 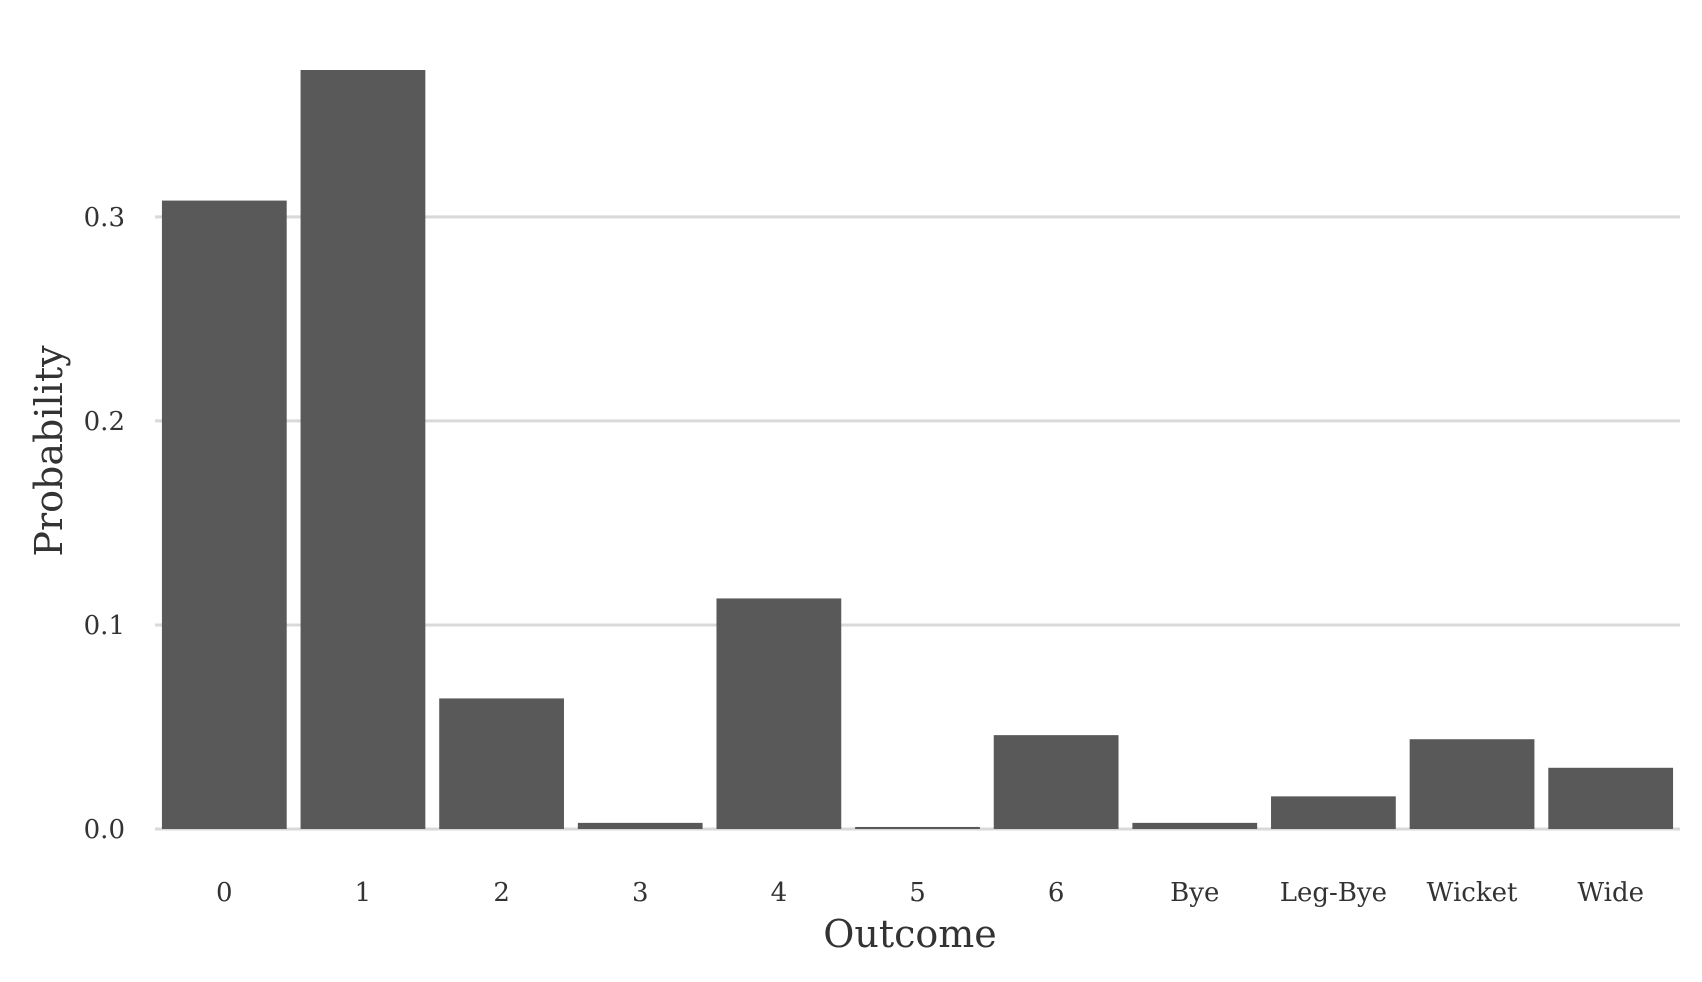 I want to click on x-tick-label: 3, so click(x=640, y=893).